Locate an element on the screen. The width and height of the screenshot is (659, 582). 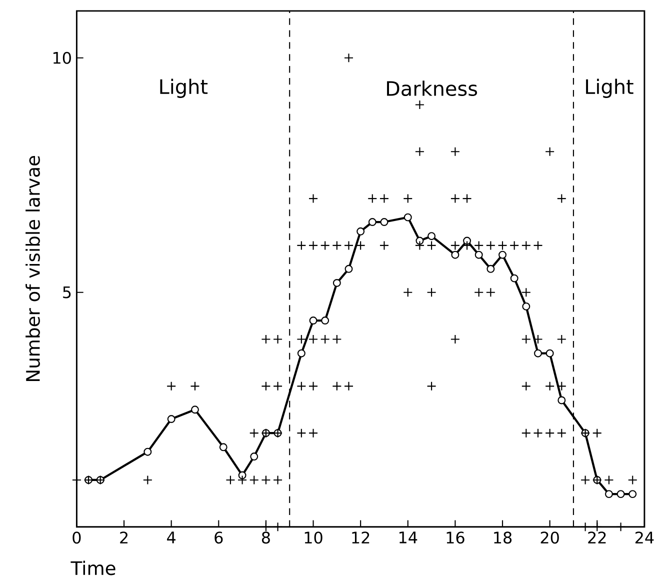
y-axis-title: Number of visible larvae is located at coordinates (33, 269).